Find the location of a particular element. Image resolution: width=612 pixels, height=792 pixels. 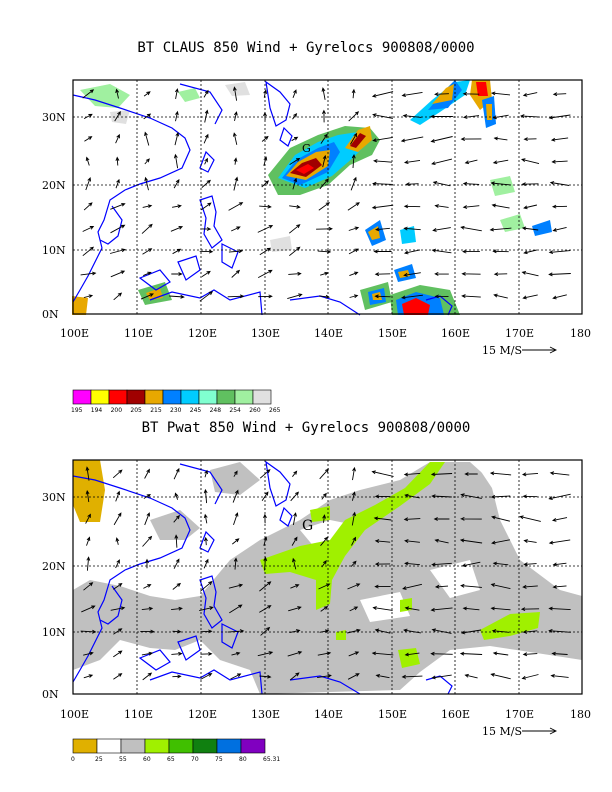

panel2-gyre-marker: G is located at coordinates (307, 526).